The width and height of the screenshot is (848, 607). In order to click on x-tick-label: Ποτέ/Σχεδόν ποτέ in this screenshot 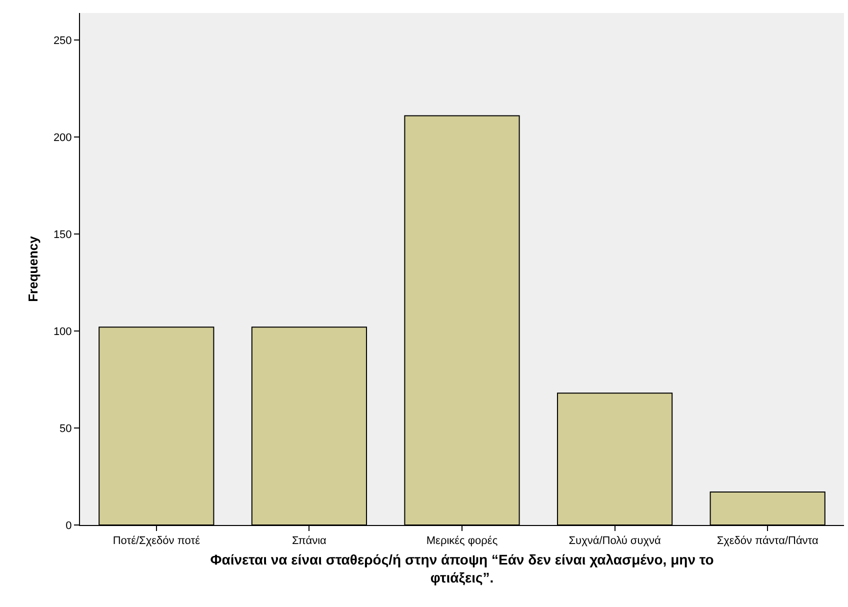, I will do `click(156, 541)`.